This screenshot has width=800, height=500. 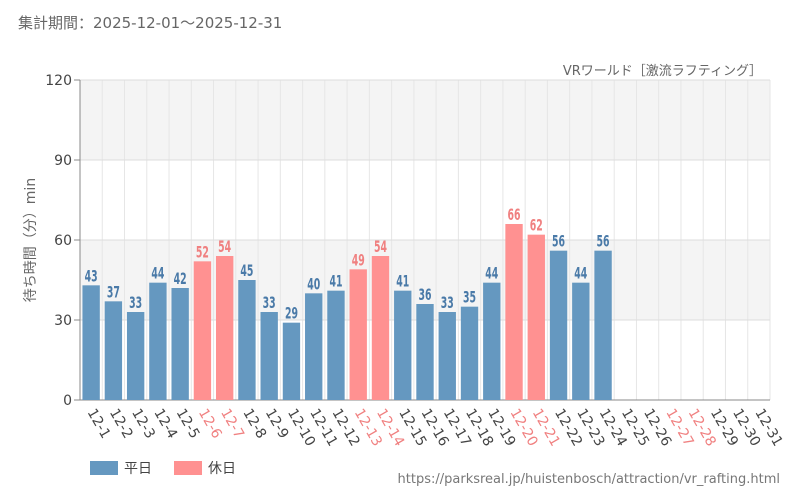 What do you see at coordinates (63, 161) in the screenshot?
I see `y-tick-label: 90` at bounding box center [63, 161].